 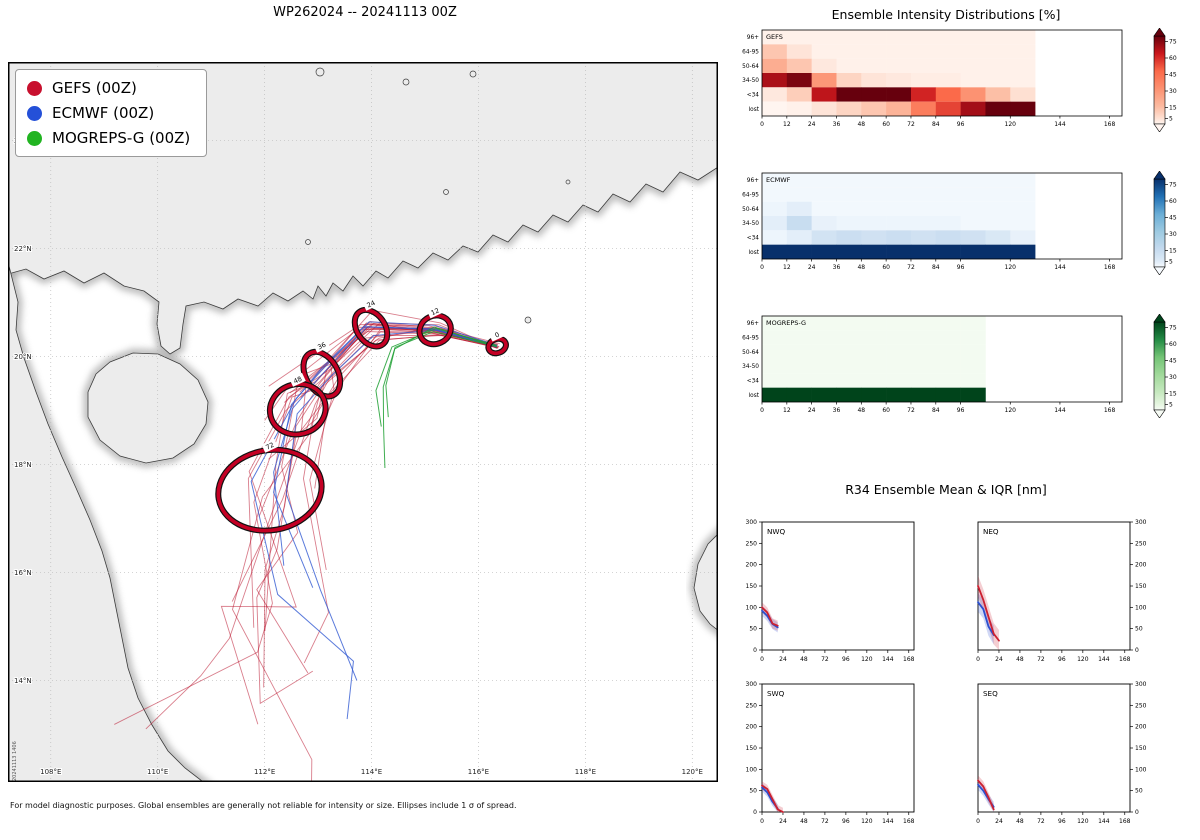 I want to click on ecmwf-color-swatch, so click(x=34, y=113).